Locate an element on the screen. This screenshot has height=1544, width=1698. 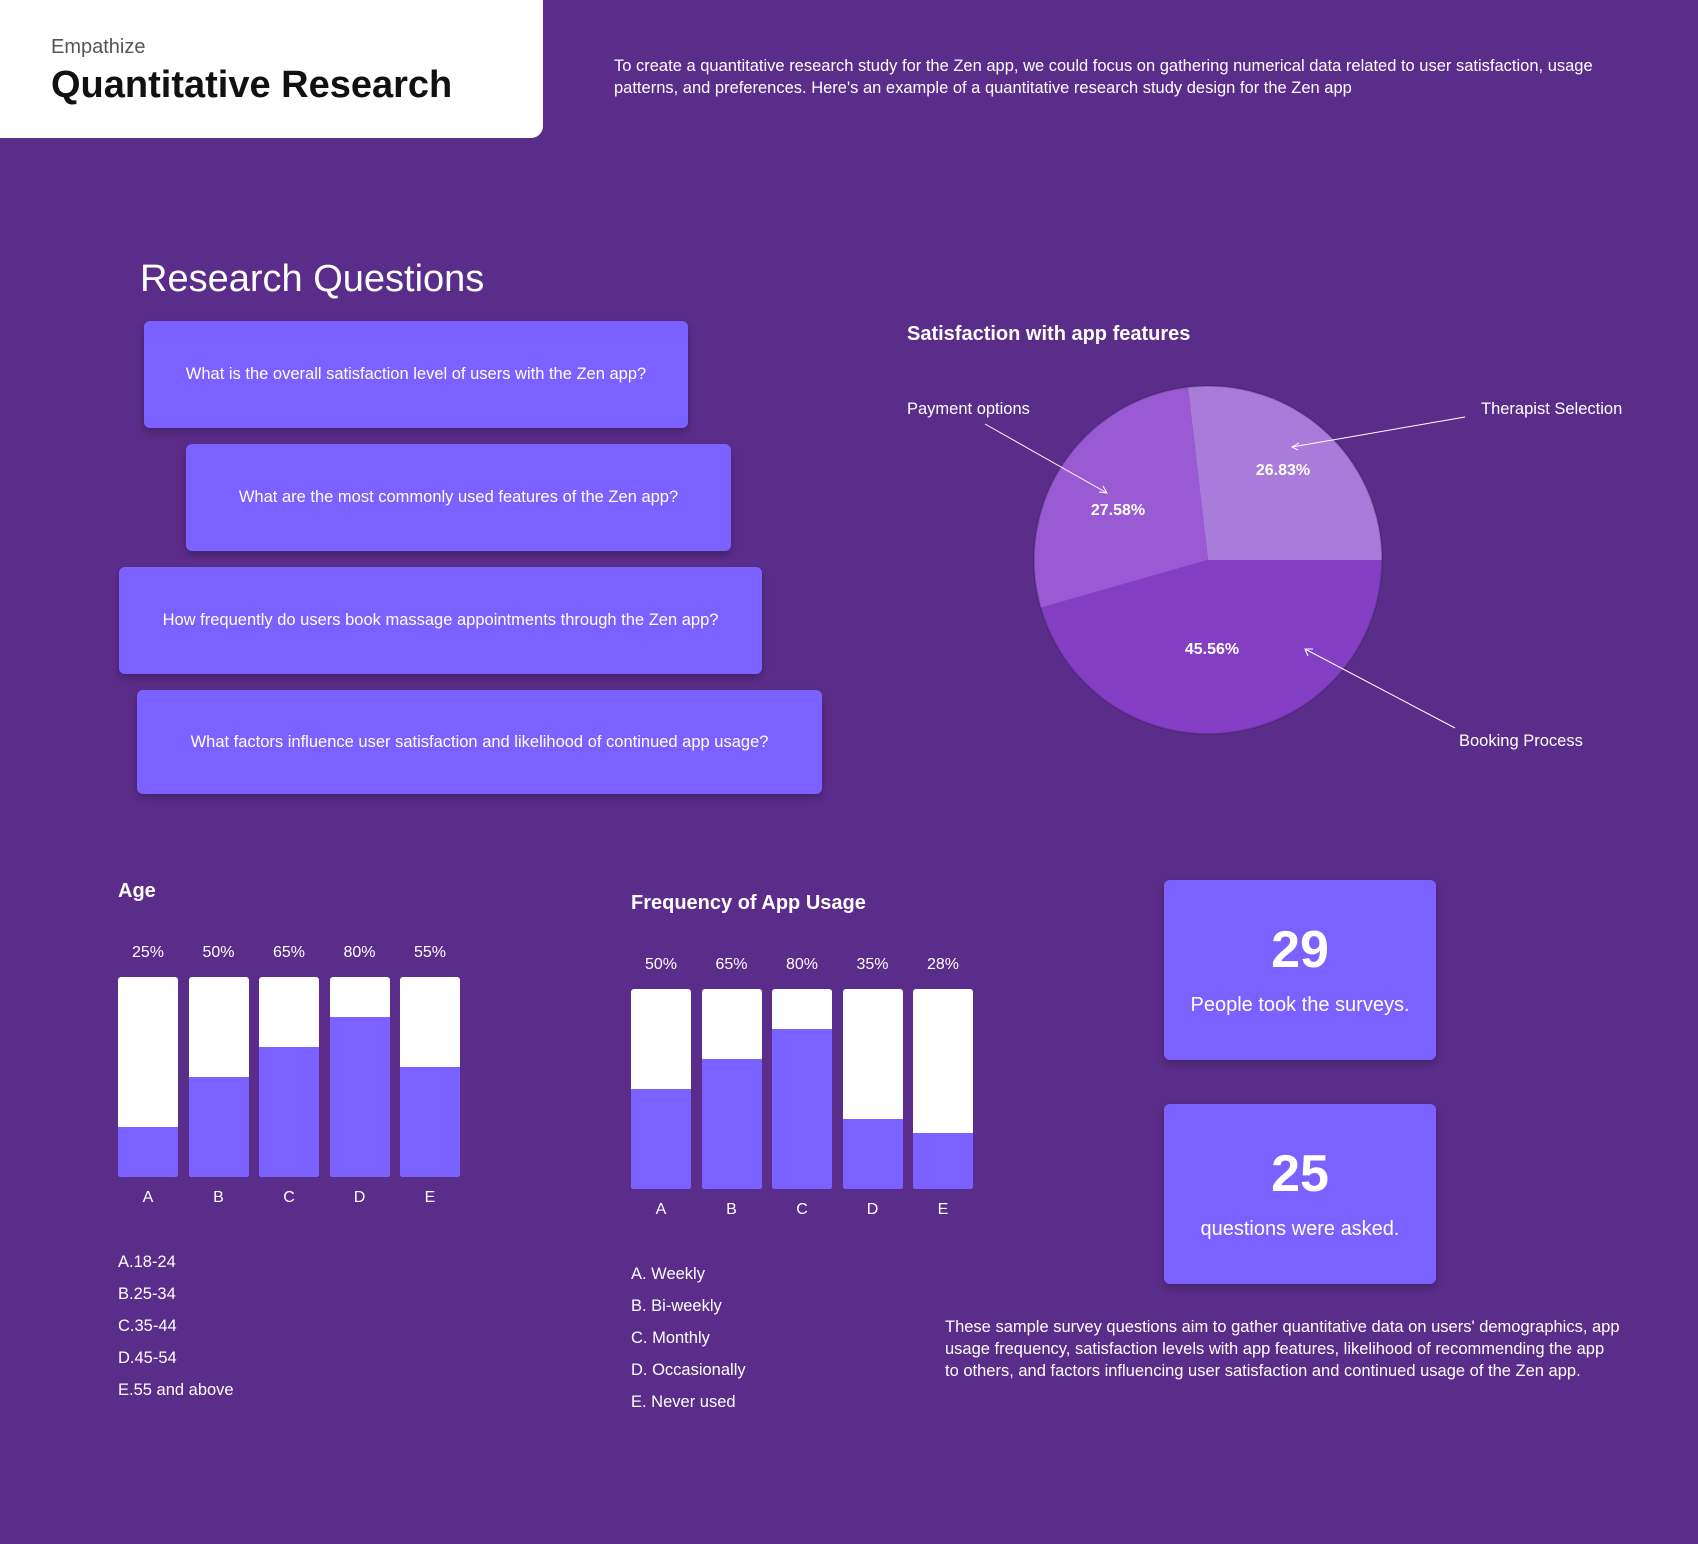
age-value-label: 65% is located at coordinates (289, 952).